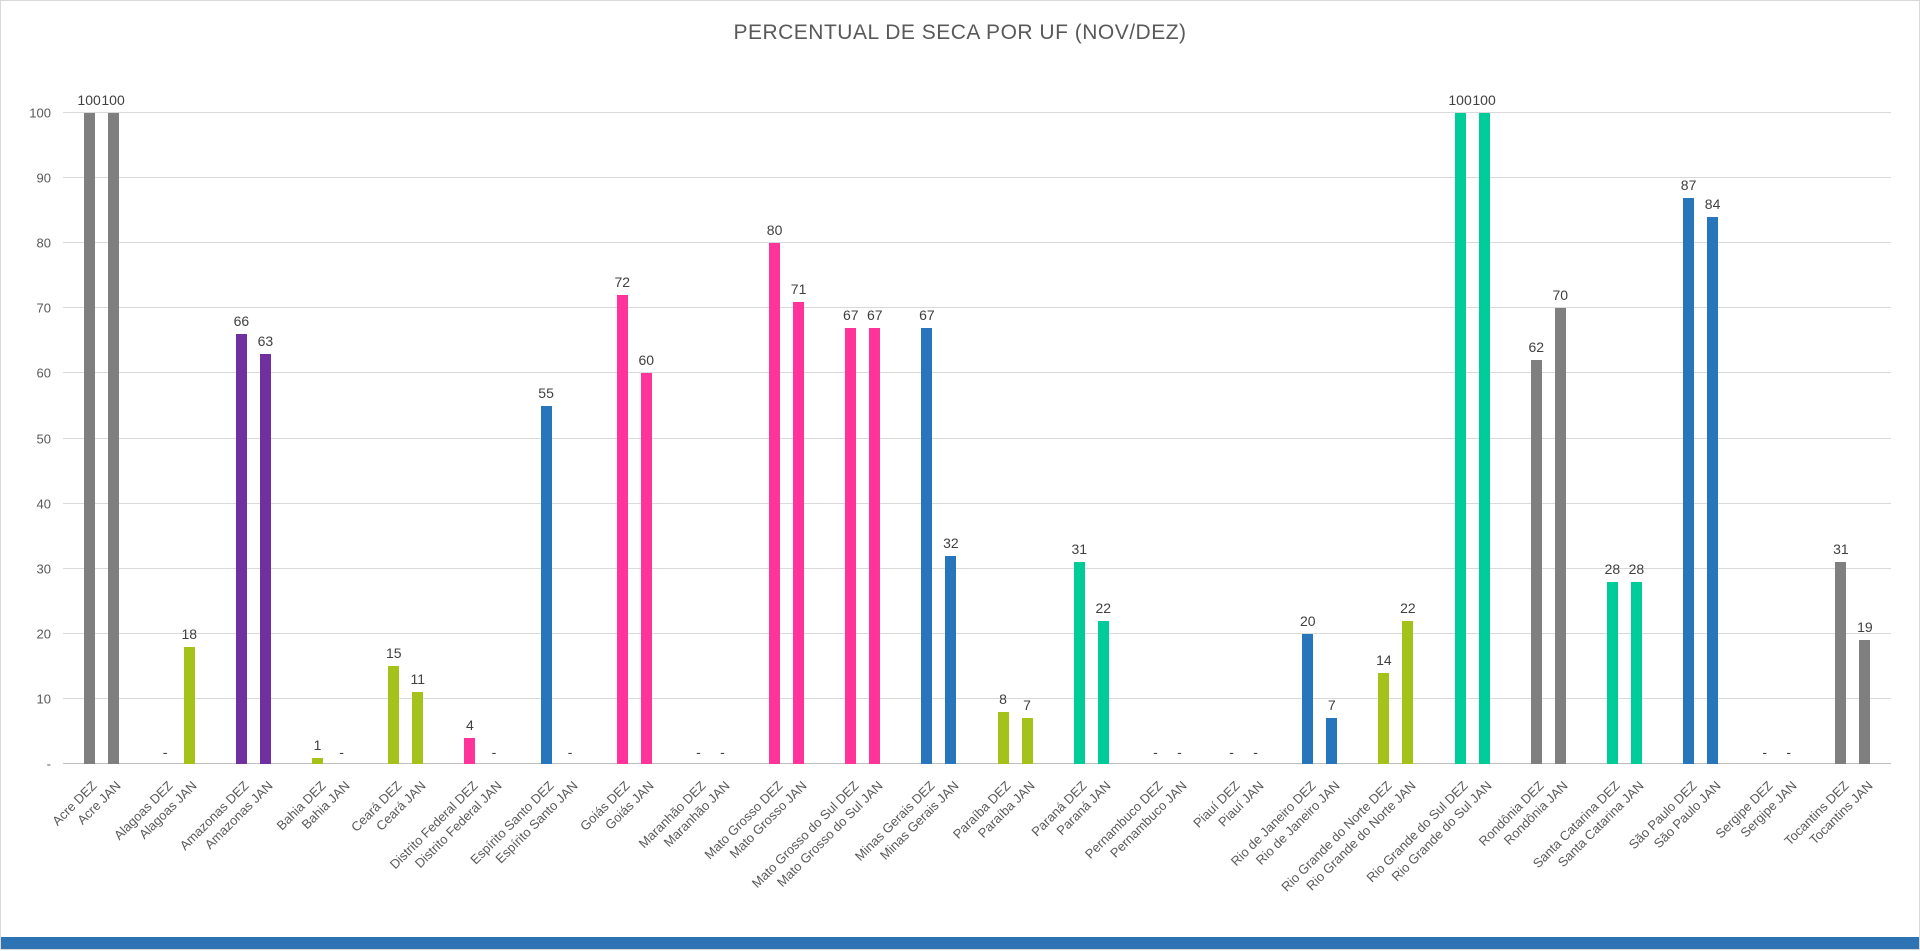  What do you see at coordinates (1688, 184) in the screenshot?
I see `data-label: 87` at bounding box center [1688, 184].